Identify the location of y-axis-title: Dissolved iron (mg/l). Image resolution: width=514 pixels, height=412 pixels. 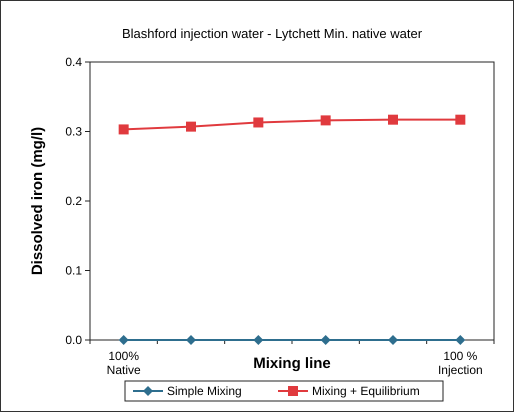
(37, 201).